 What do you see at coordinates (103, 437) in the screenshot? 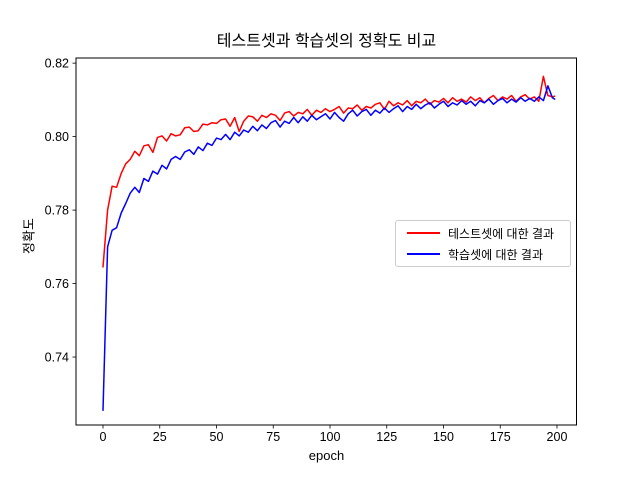
I see `x-tick-label: 0` at bounding box center [103, 437].